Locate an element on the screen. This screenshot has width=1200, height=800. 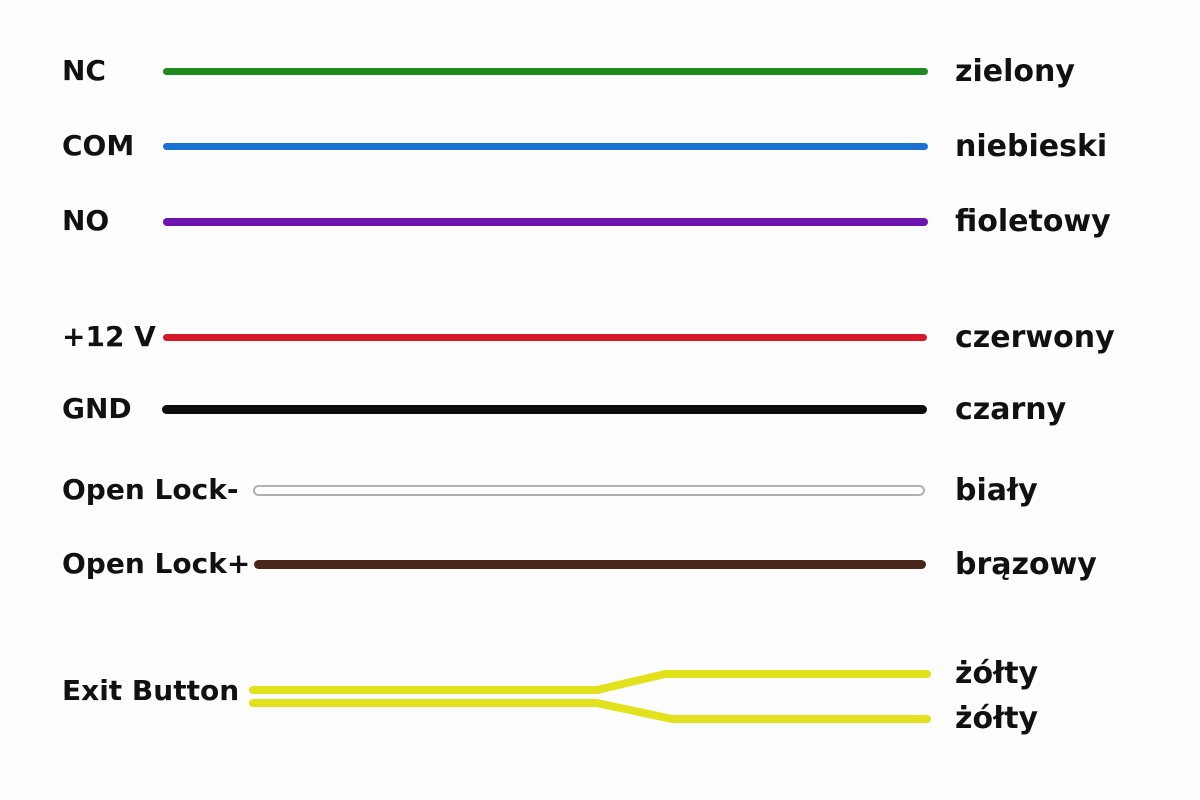
pin-label-com: COM is located at coordinates (98, 145).